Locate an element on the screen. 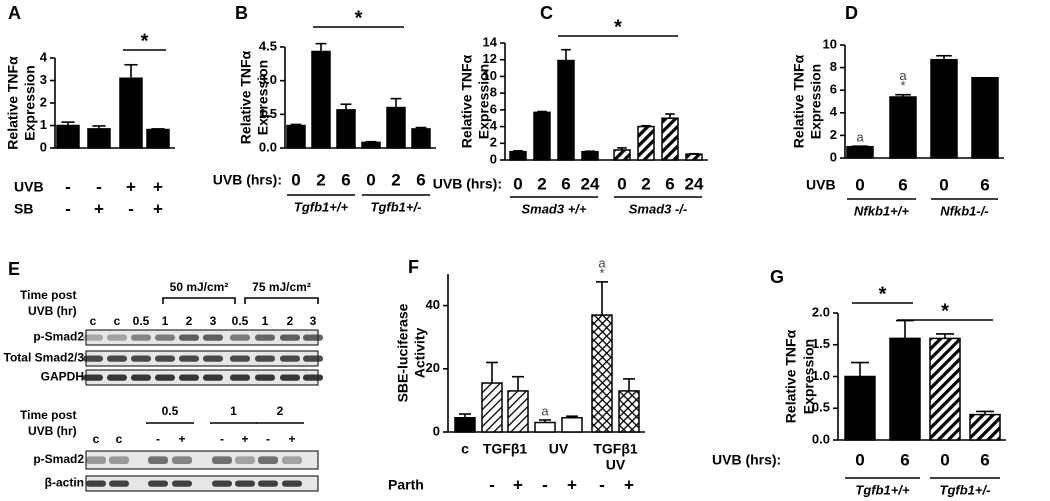  y-tick-label: 2.0 is located at coordinates (821, 311).